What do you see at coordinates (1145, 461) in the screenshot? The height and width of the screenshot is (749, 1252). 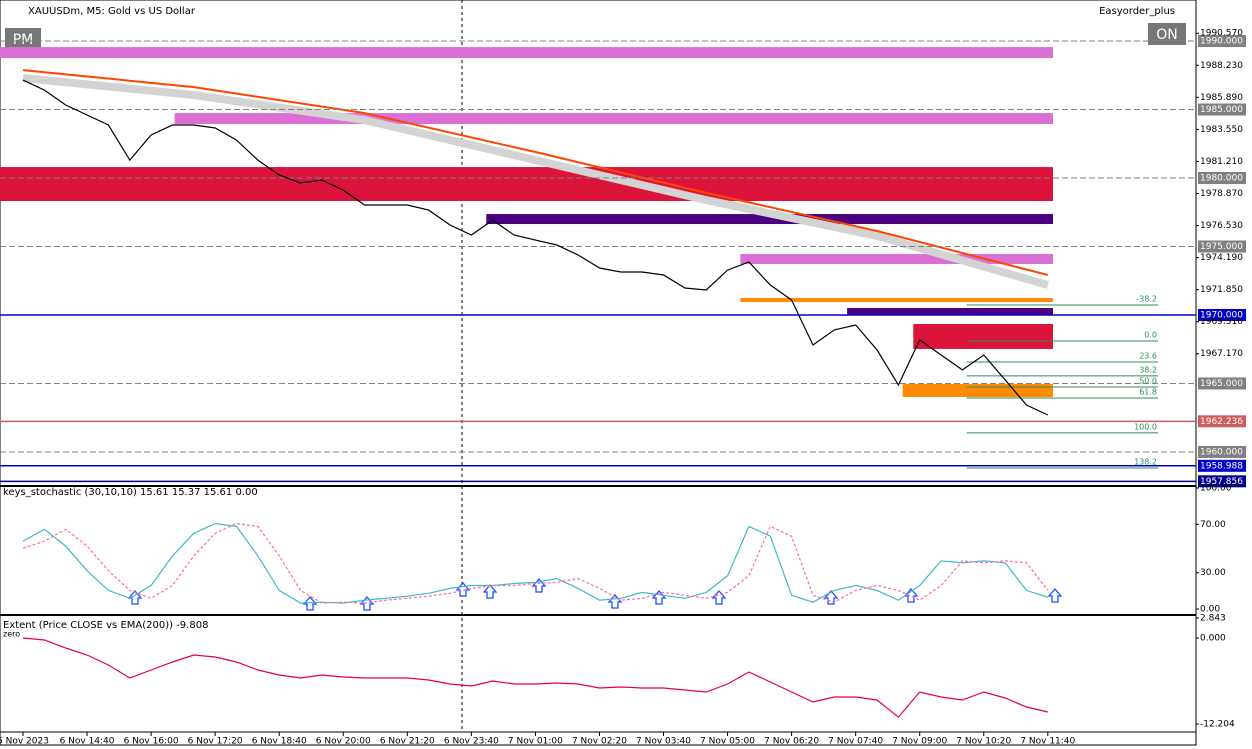 I see `fib-label: 138.2` at bounding box center [1145, 461].